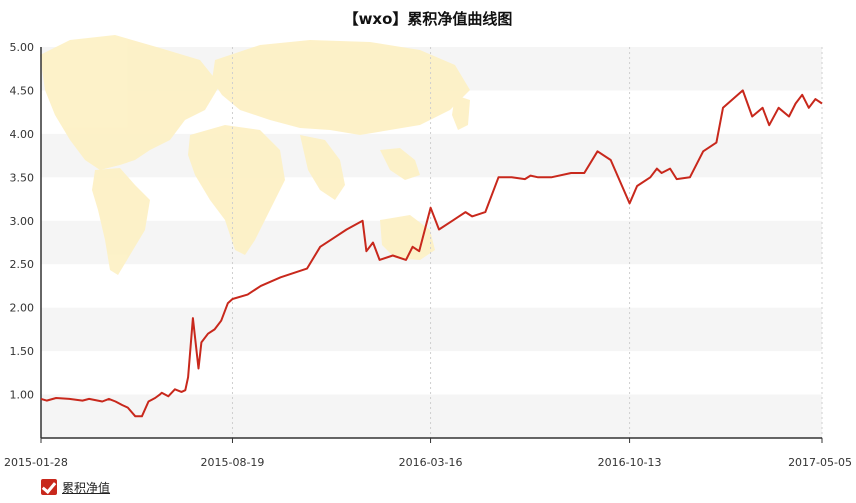 This screenshot has height=503, width=856. Describe the element at coordinates (22, 264) in the screenshot. I see `y-tick-label: 2.50` at that location.